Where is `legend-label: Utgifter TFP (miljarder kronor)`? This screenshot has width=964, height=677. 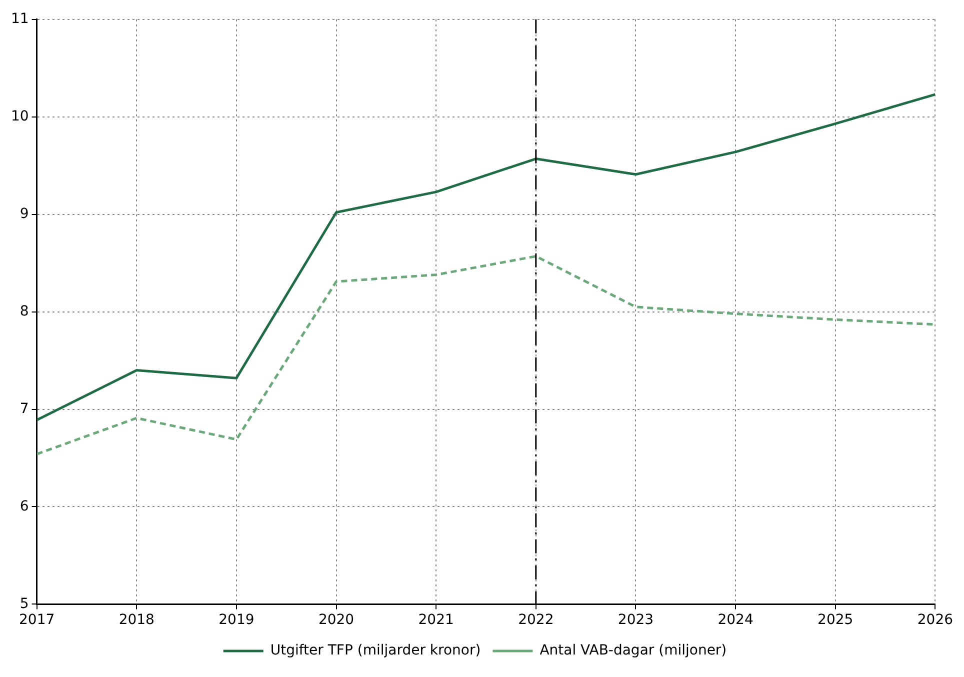 legend-label: Utgifter TFP (miljarder kronor) is located at coordinates (375, 650).